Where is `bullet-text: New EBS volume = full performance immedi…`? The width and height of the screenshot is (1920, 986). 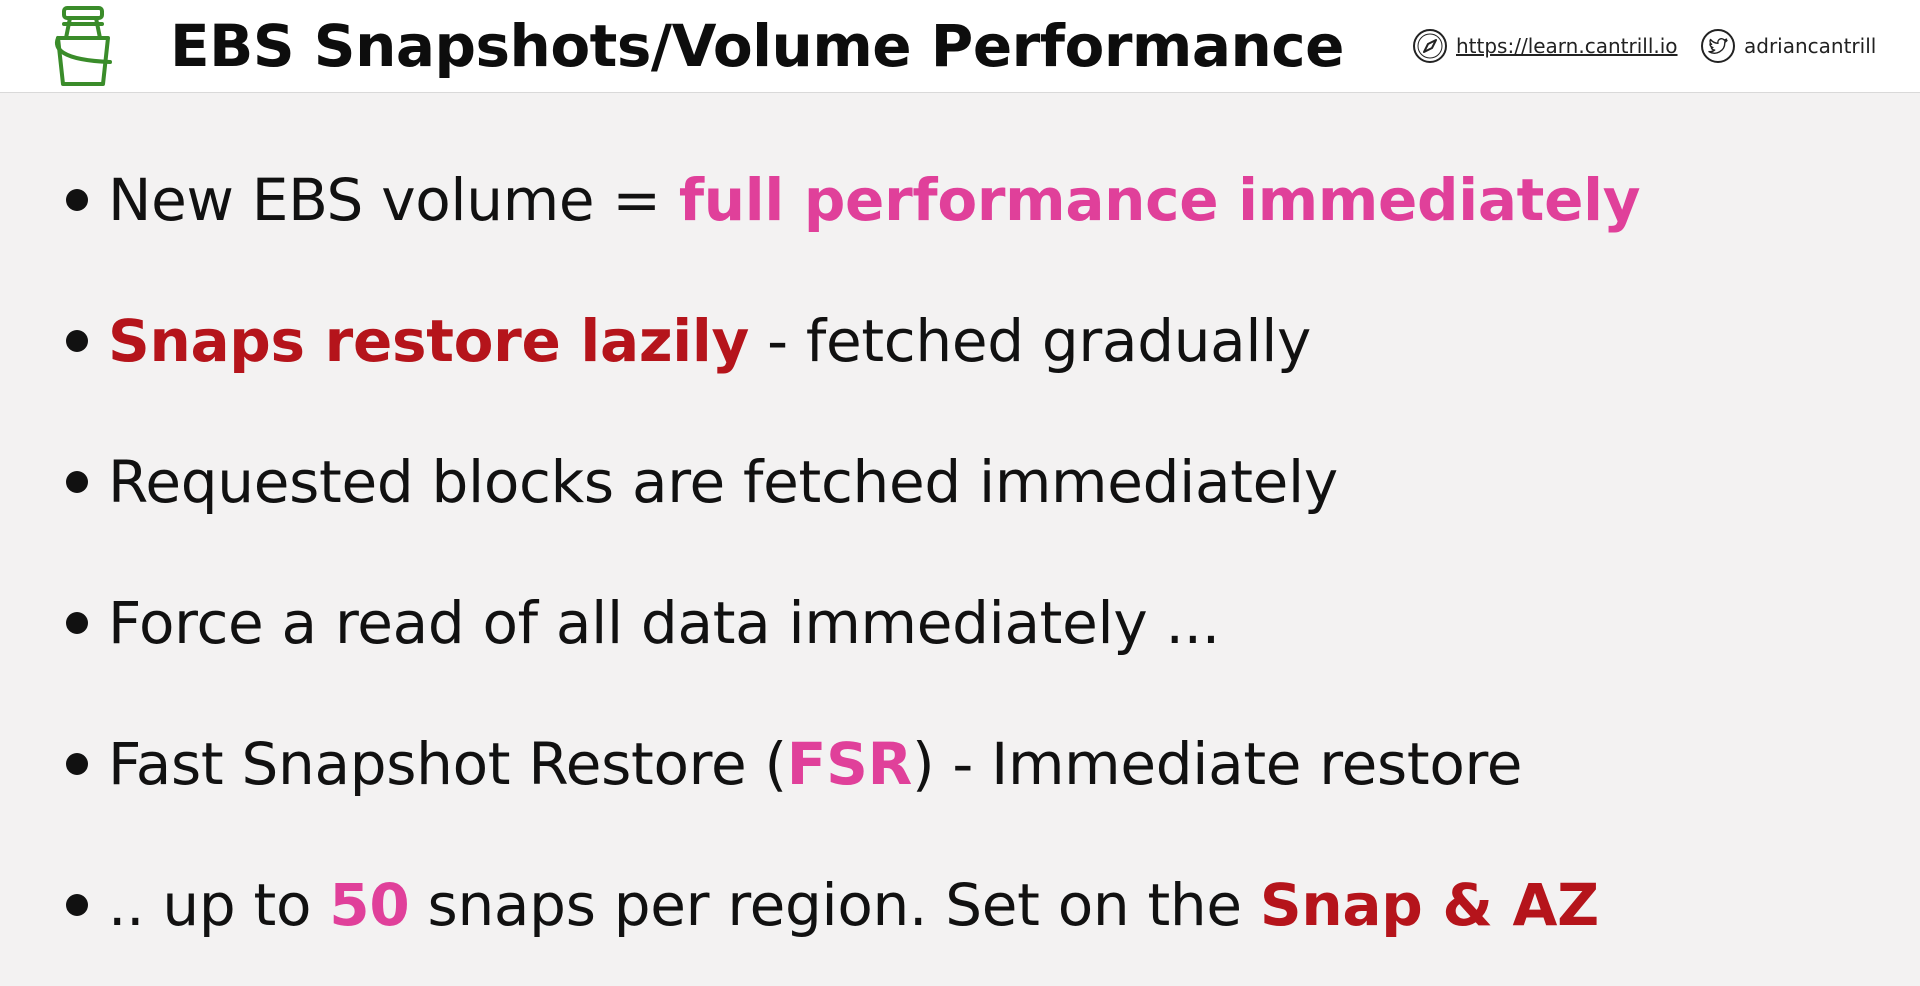
bullet-text: New EBS volume = full performance immedi… is located at coordinates (874, 200).